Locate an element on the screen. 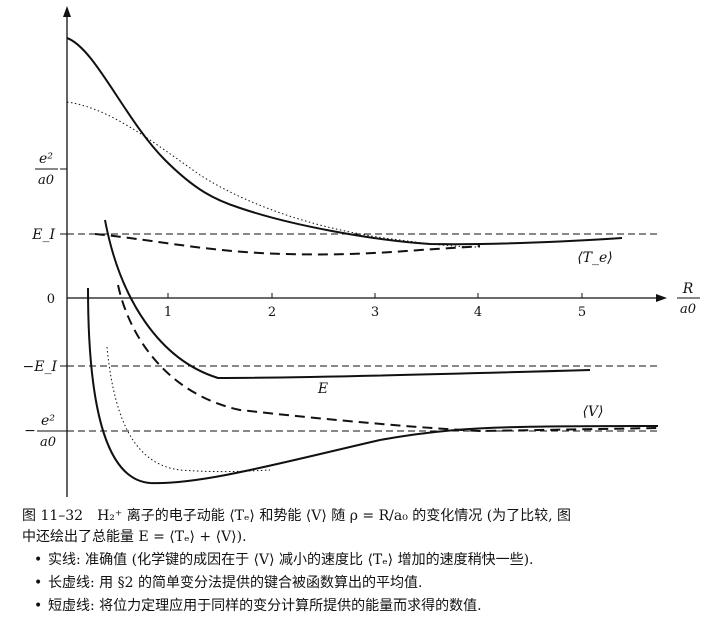  curve-V-virial is located at coordinates (188, 409).